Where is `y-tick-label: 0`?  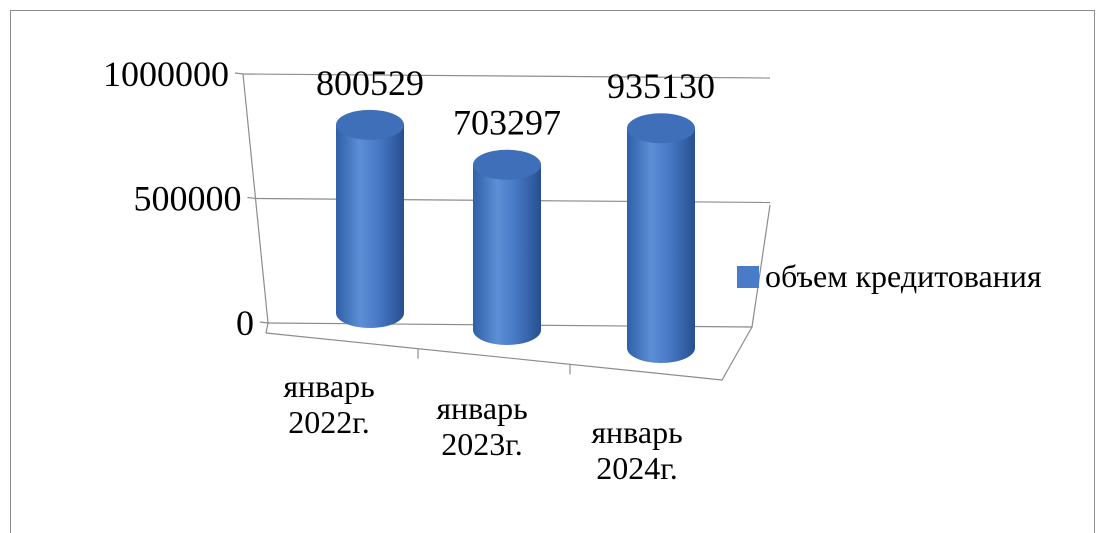 y-tick-label: 0 is located at coordinates (245, 323).